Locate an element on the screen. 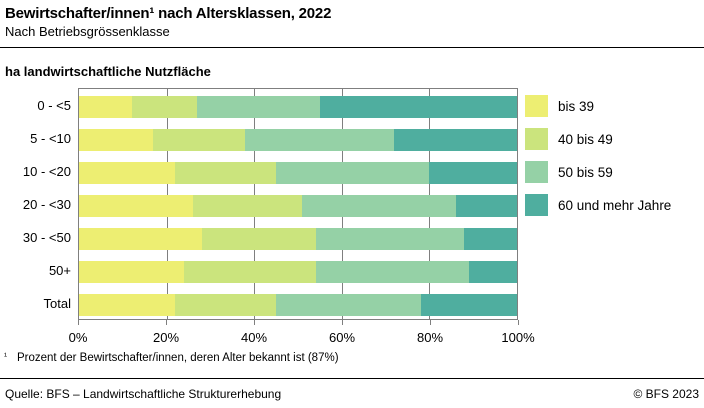 This screenshot has height=408, width=704. legend-label: 40 bis 49 is located at coordinates (585, 139).